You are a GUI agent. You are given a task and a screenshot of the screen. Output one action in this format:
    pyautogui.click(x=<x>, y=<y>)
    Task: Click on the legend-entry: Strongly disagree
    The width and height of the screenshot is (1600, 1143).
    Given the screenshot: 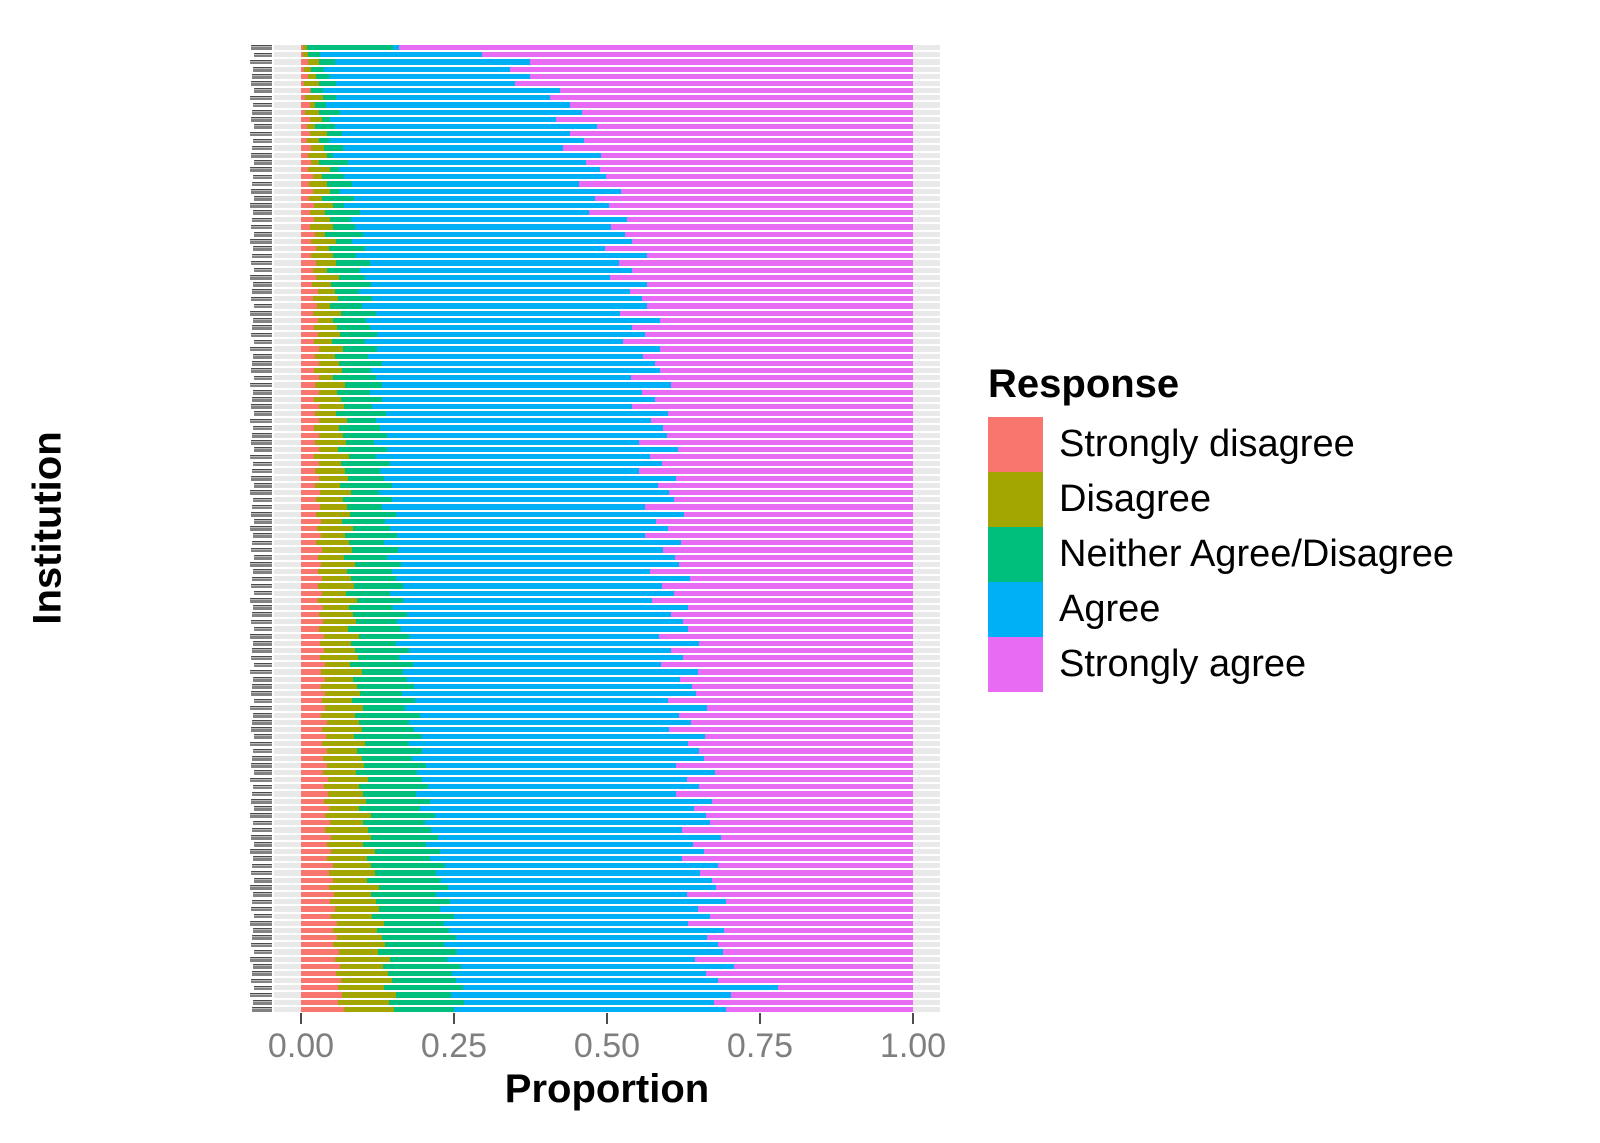 What is the action you would take?
    pyautogui.click(x=1221, y=444)
    